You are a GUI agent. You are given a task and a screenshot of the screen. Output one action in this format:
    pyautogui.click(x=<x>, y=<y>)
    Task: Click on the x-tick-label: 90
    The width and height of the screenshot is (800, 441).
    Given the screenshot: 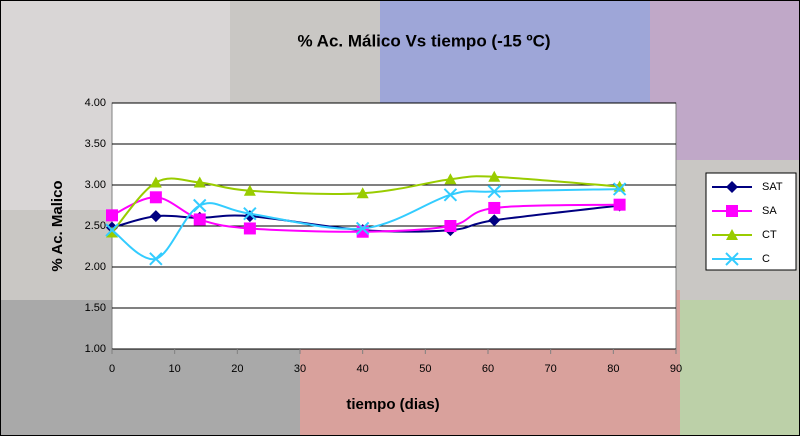 What is the action you would take?
    pyautogui.click(x=676, y=369)
    